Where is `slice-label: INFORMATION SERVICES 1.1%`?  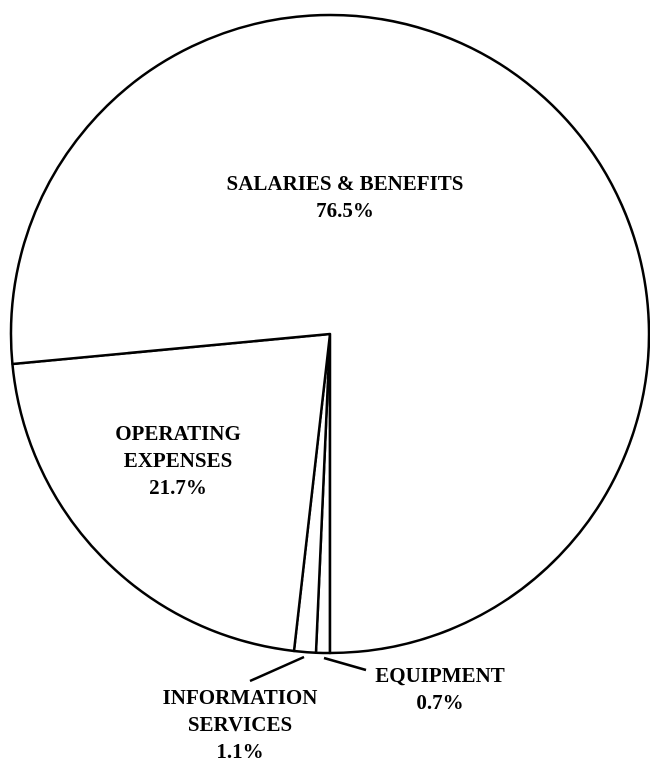 slice-label: INFORMATION SERVICES 1.1% is located at coordinates (240, 724).